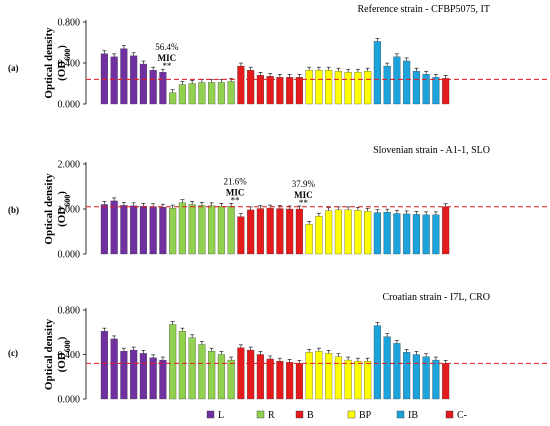 Image resolution: width=550 pixels, height=426 pixels. What do you see at coordinates (462, 415) in the screenshot?
I see `legend-label: C-` at bounding box center [462, 415].